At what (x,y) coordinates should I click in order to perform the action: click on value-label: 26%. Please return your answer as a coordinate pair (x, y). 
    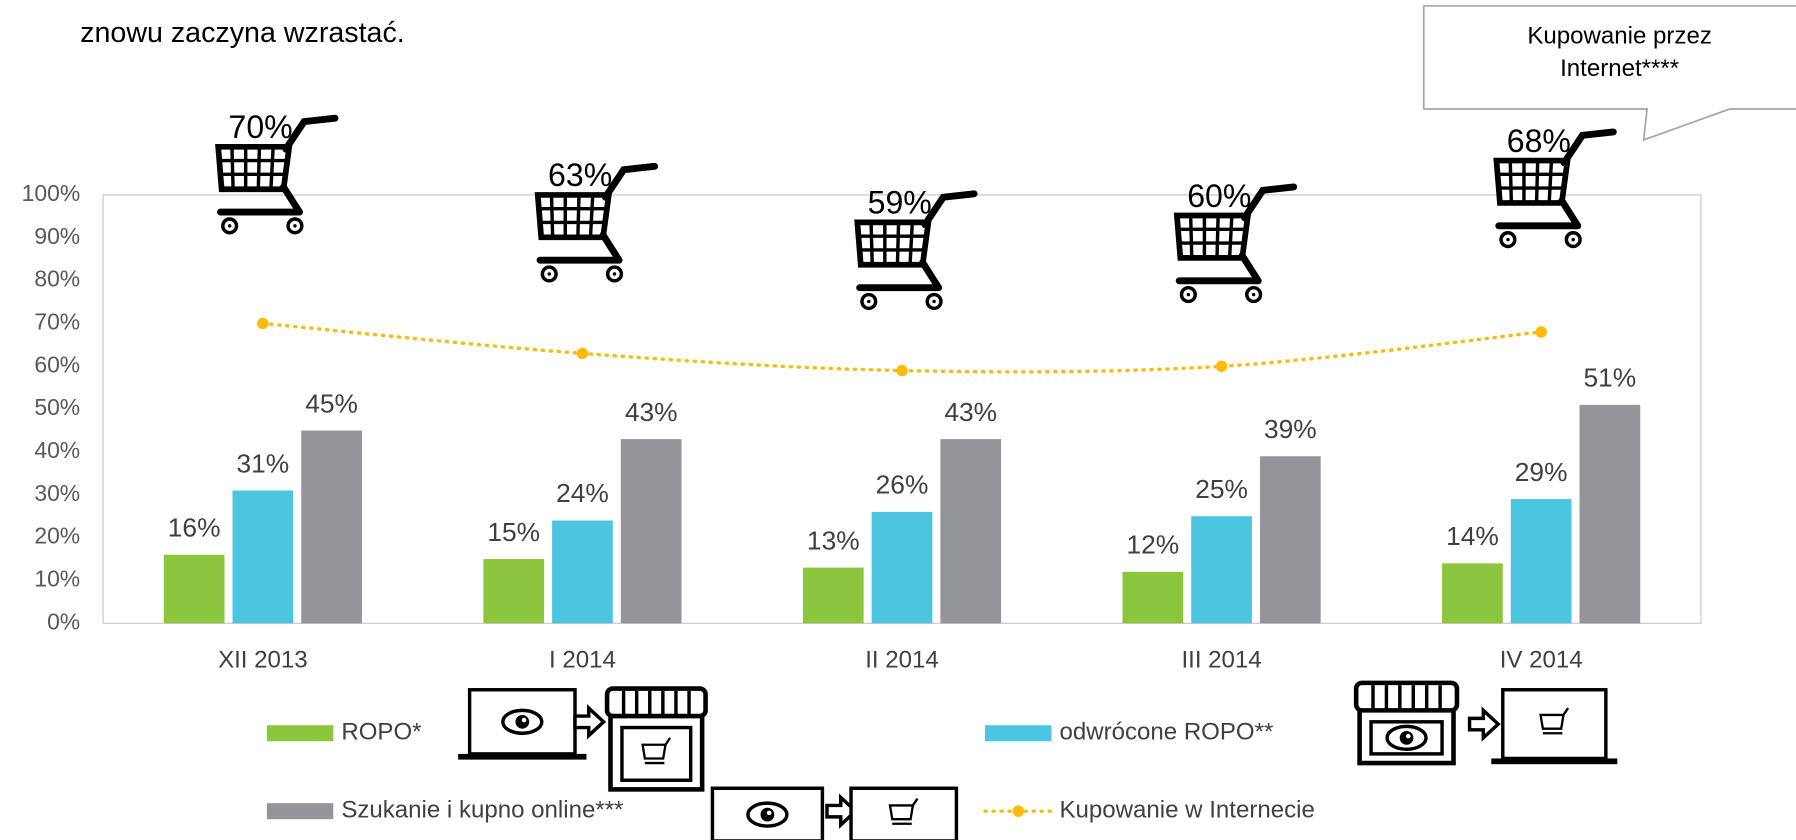
    Looking at the image, I should click on (902, 485).